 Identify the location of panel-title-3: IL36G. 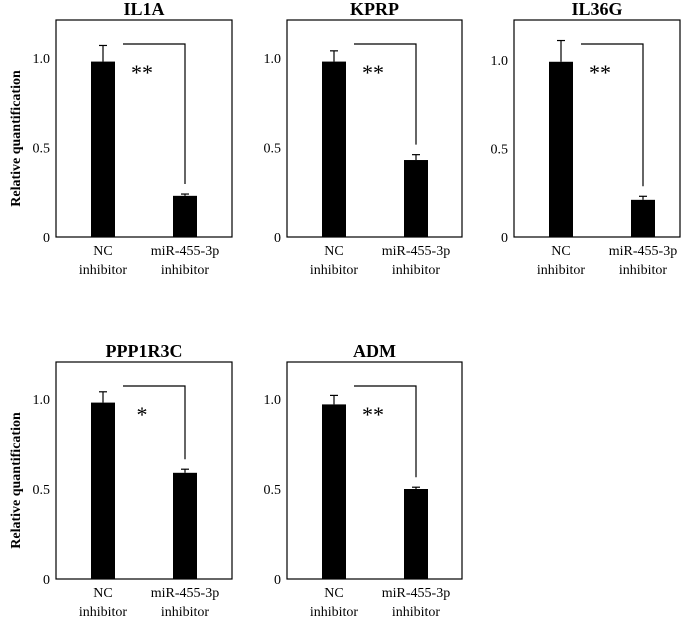
(596, 9).